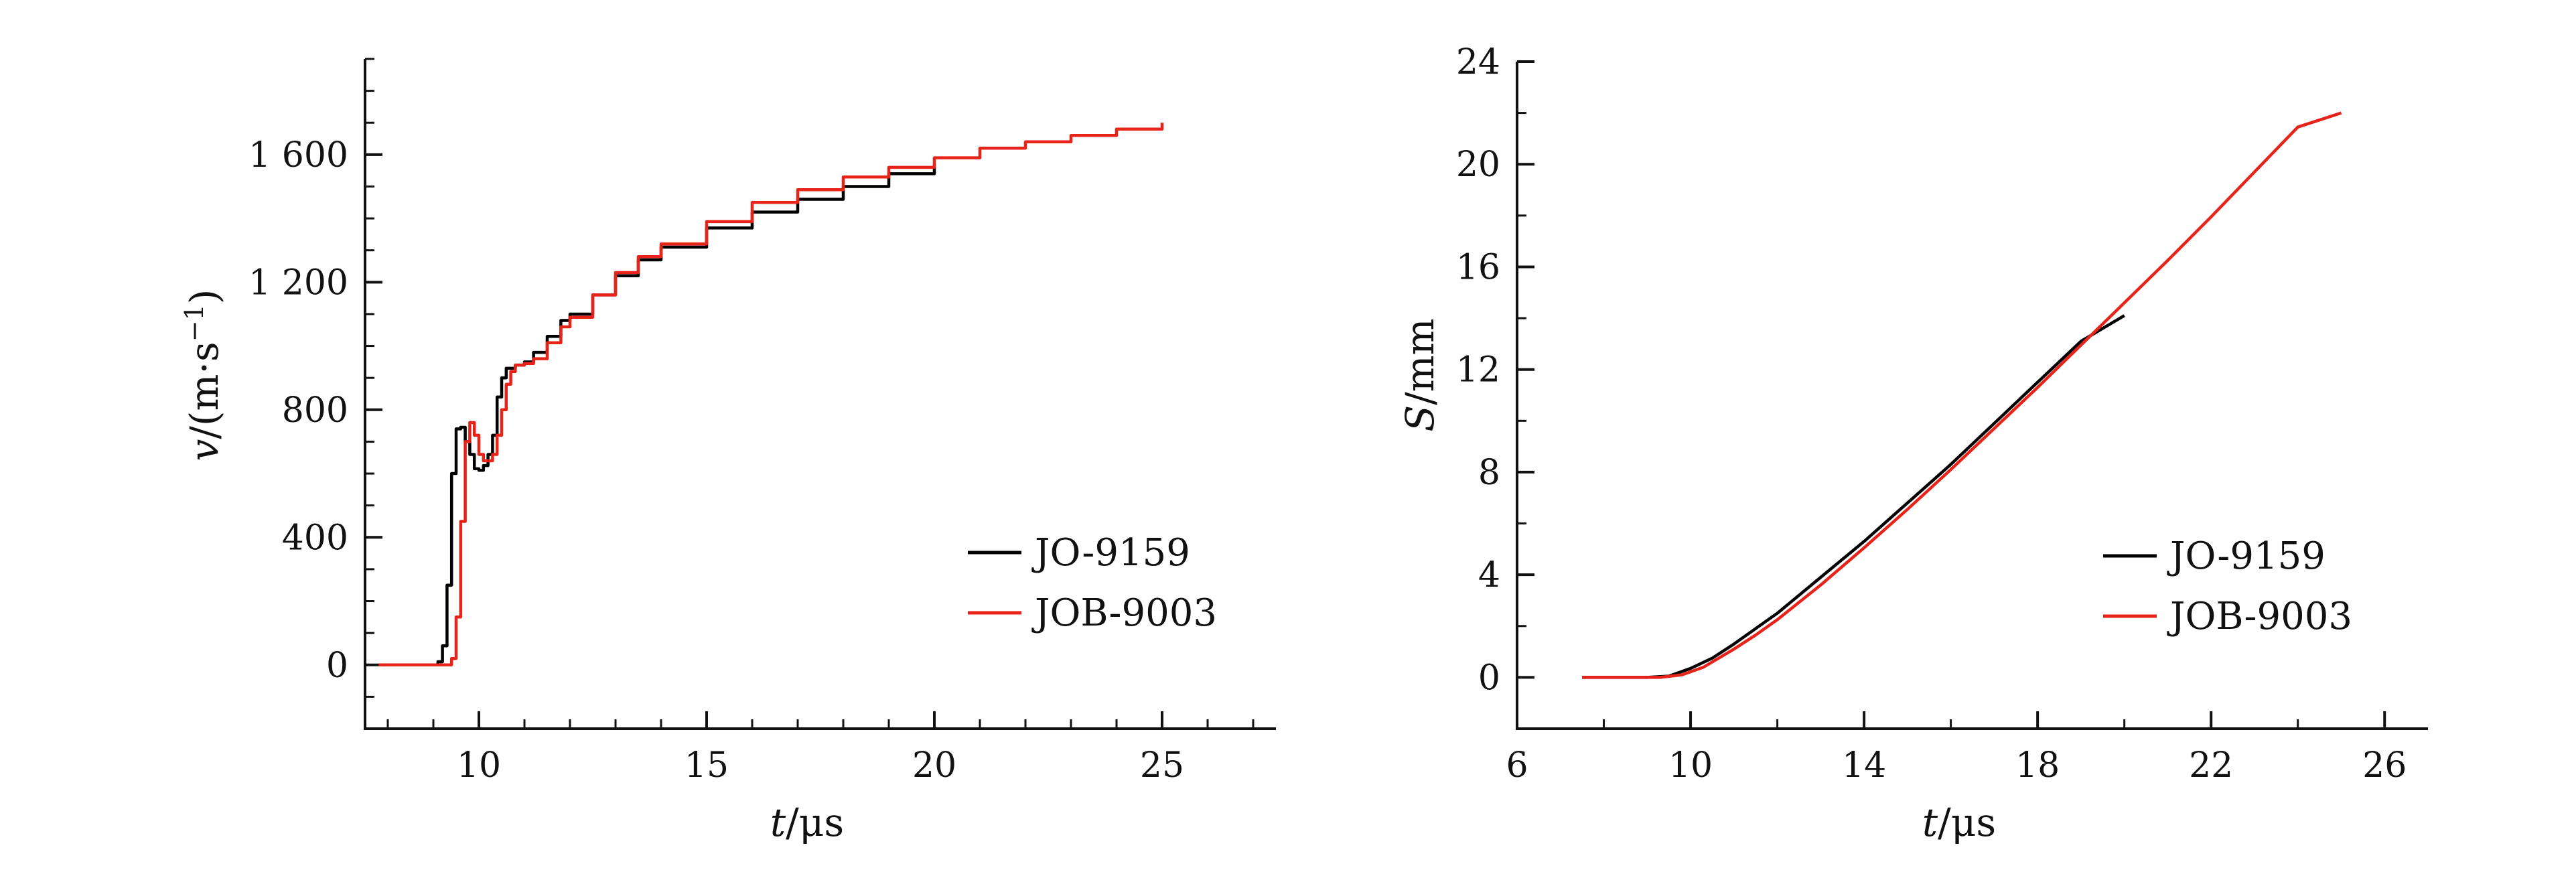 The width and height of the screenshot is (2576, 870). Describe the element at coordinates (298, 155) in the screenshot. I see `y-tick-label: 1 600` at that location.